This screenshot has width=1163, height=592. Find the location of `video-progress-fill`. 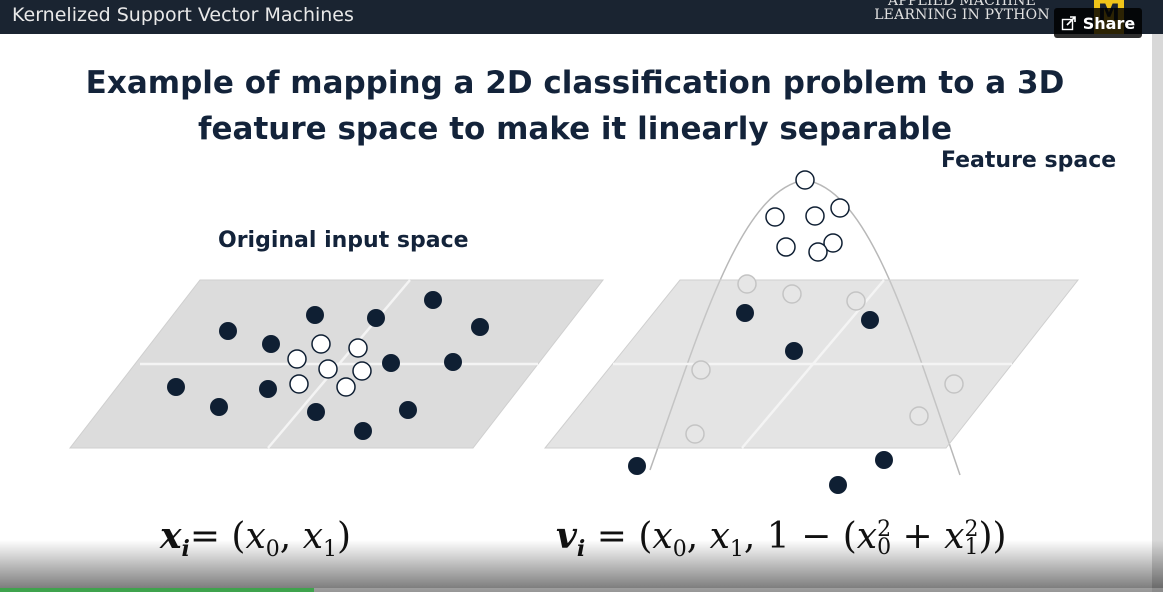

video-progress-fill is located at coordinates (157, 590).